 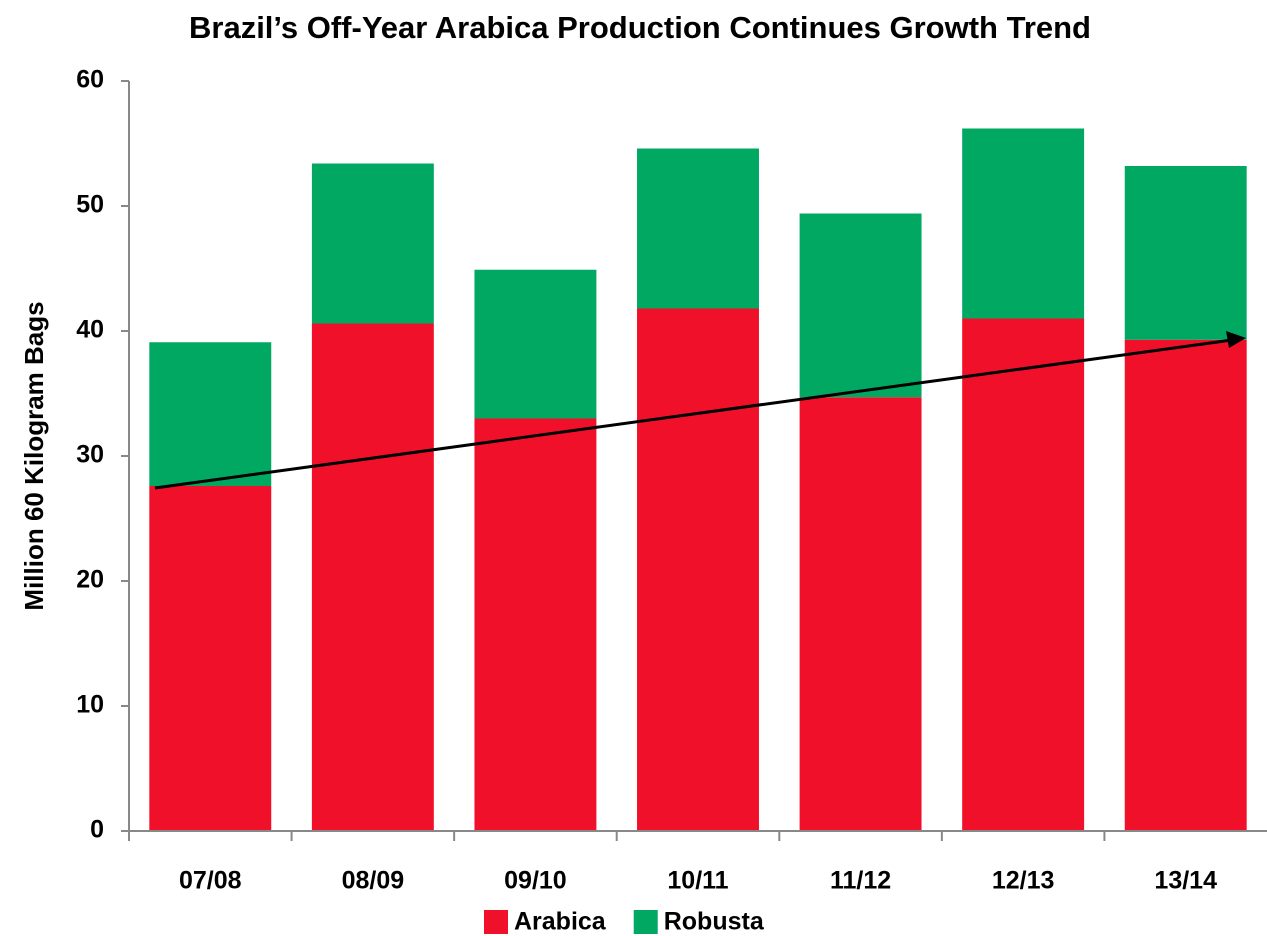 I want to click on trend-arrow, so click(x=700, y=410).